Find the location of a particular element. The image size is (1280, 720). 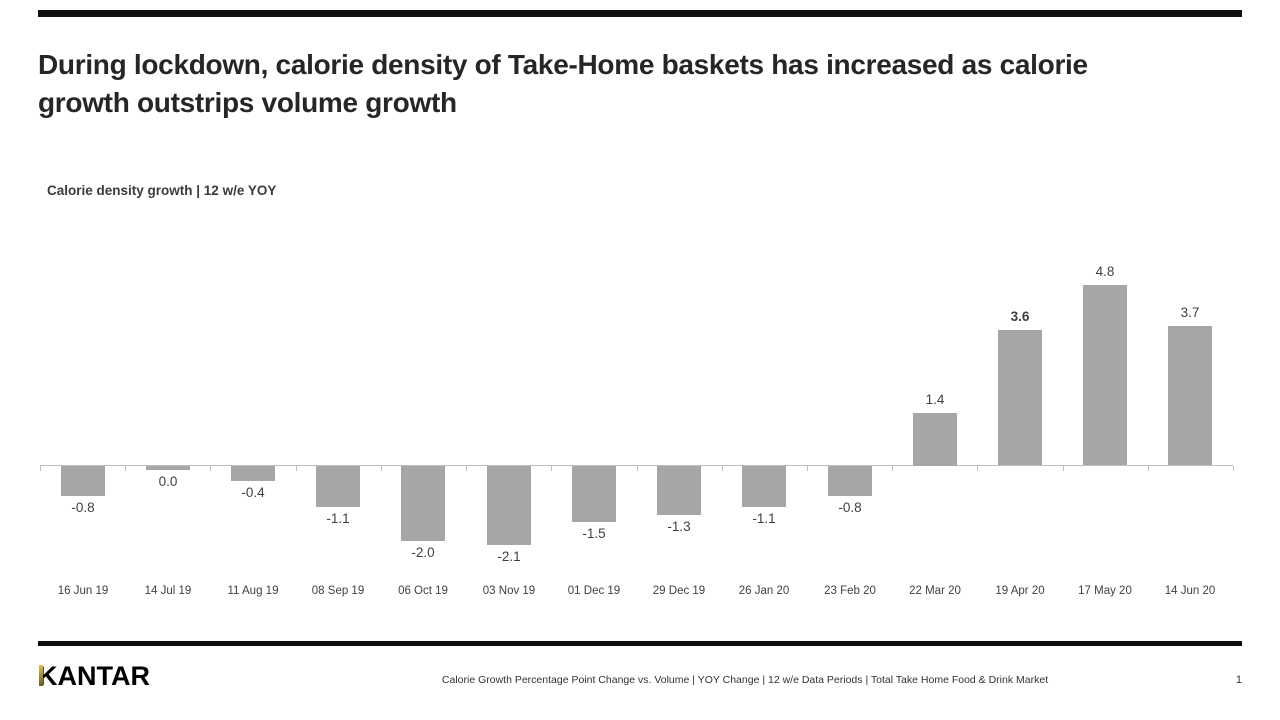

bar-value-label: -2.1 is located at coordinates (509, 556).